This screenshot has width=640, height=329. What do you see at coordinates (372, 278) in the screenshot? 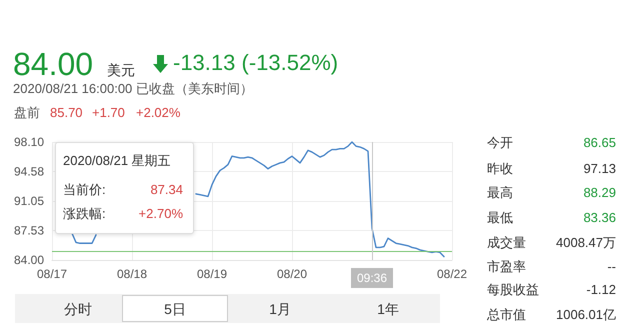
I see `x-tick-label: 09:36` at bounding box center [372, 278].